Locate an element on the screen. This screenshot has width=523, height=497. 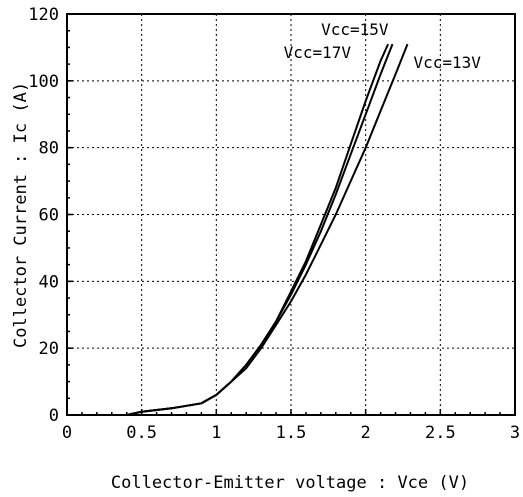
y-axis-title: Collector Current : Ic (A) is located at coordinates (21, 215).